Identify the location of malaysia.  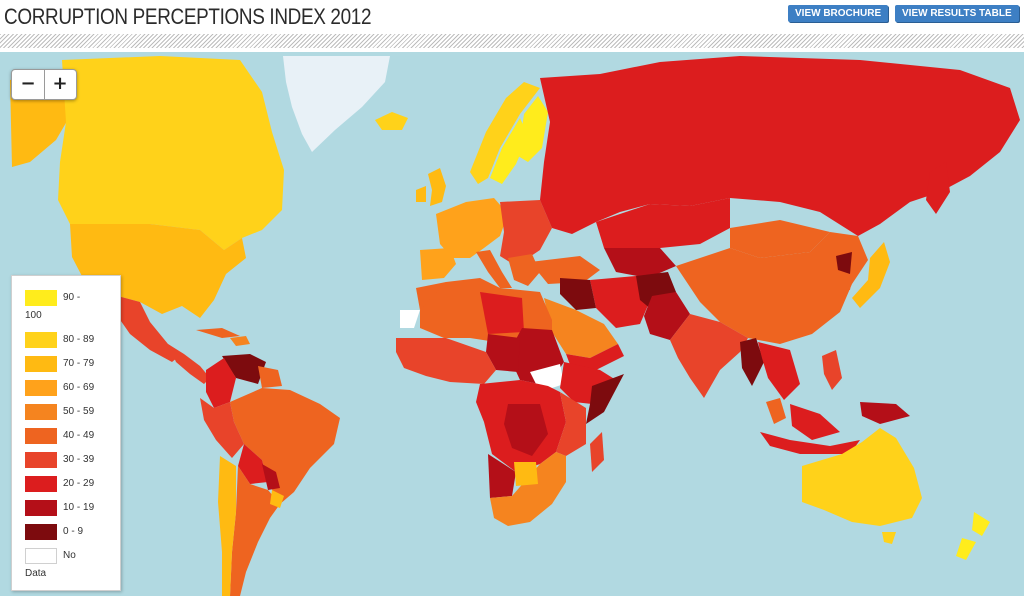
(776, 411).